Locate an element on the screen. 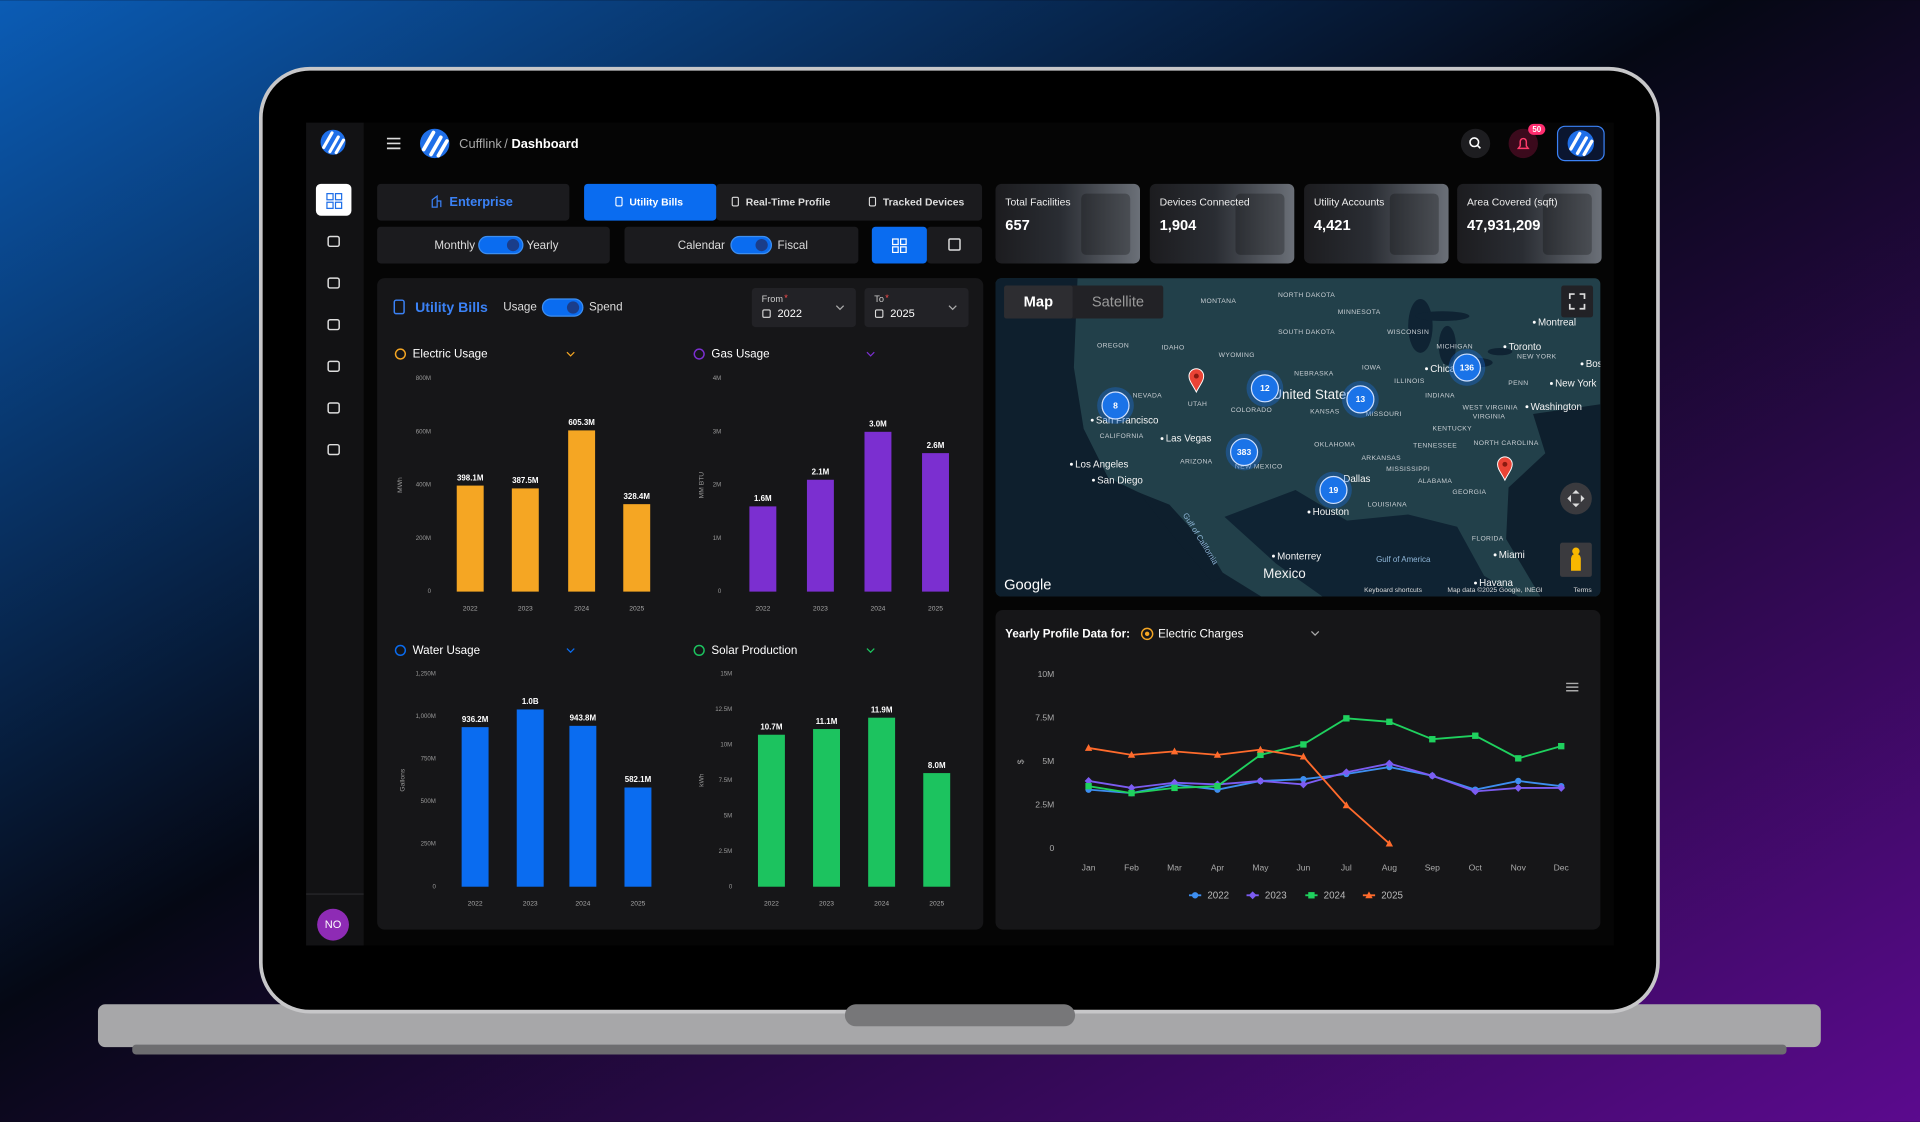 The width and height of the screenshot is (1920, 1122). panel-icon is located at coordinates (399, 307).